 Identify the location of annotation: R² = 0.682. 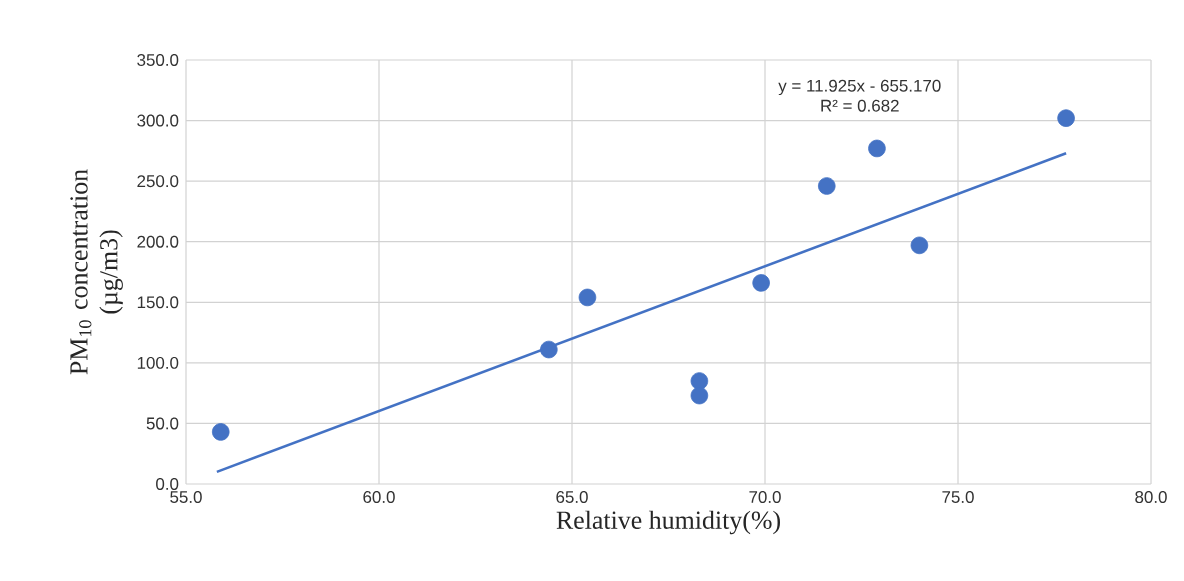
(860, 105).